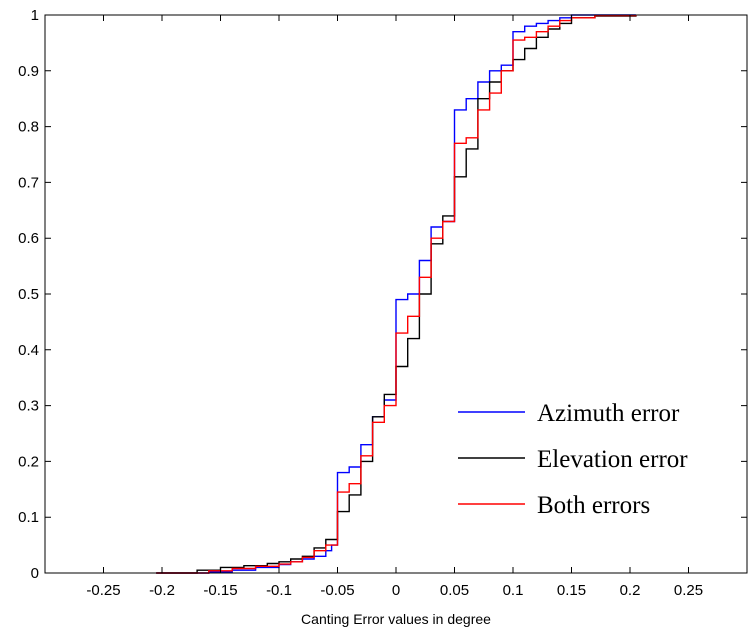 The height and width of the screenshot is (633, 748). I want to click on legend: Azimuth error Elevation error Both errors, so click(573, 459).